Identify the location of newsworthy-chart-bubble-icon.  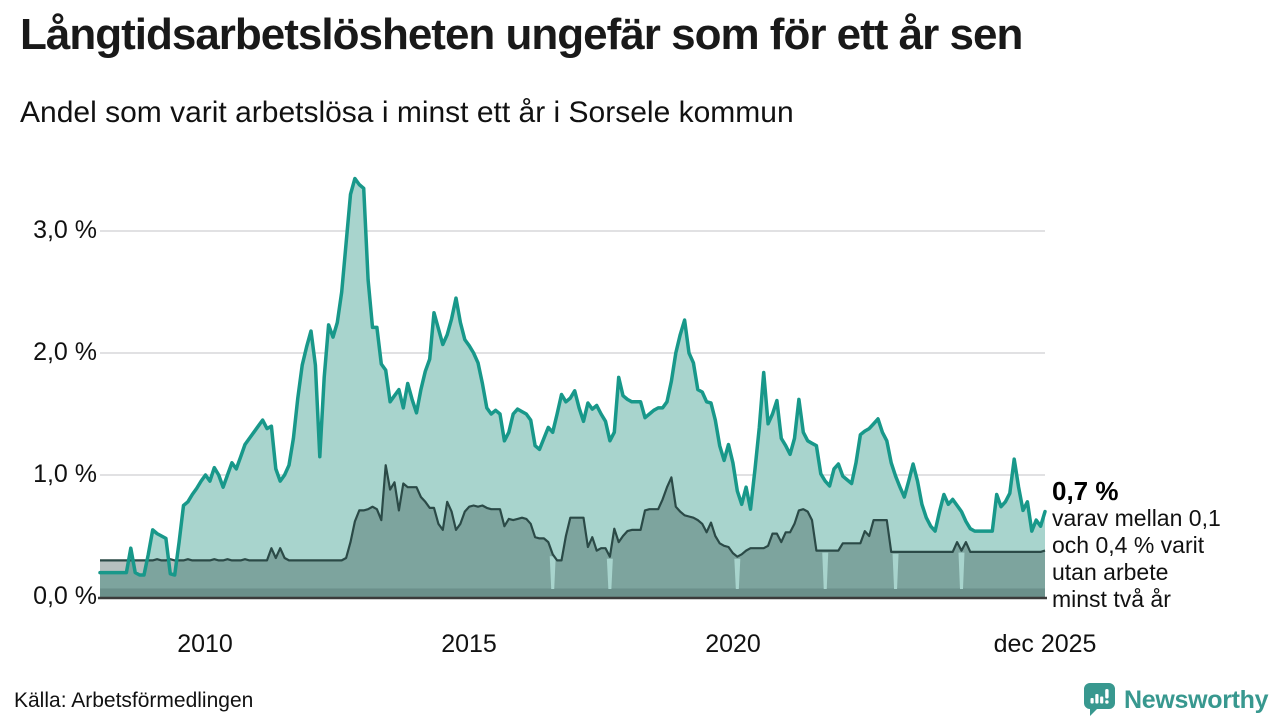
(1099, 699).